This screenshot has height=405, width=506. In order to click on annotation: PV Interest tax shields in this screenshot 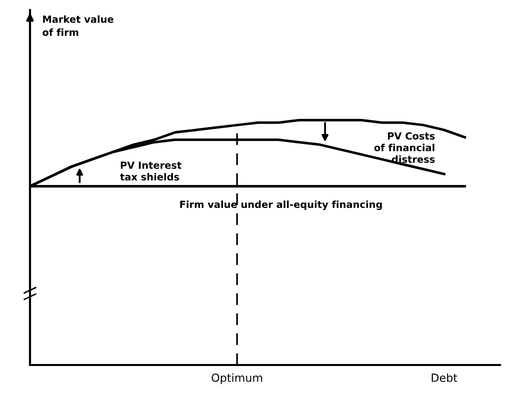, I will do `click(151, 171)`.